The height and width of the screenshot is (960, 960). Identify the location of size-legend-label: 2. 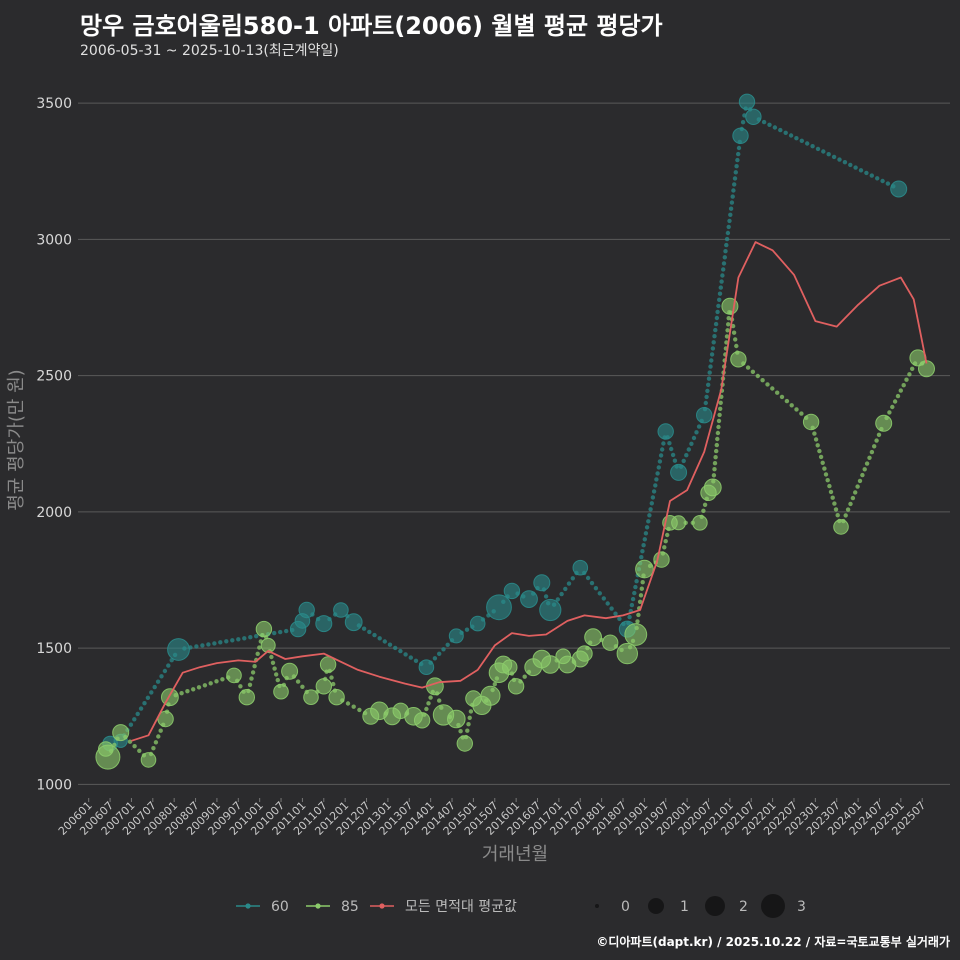
(743, 907).